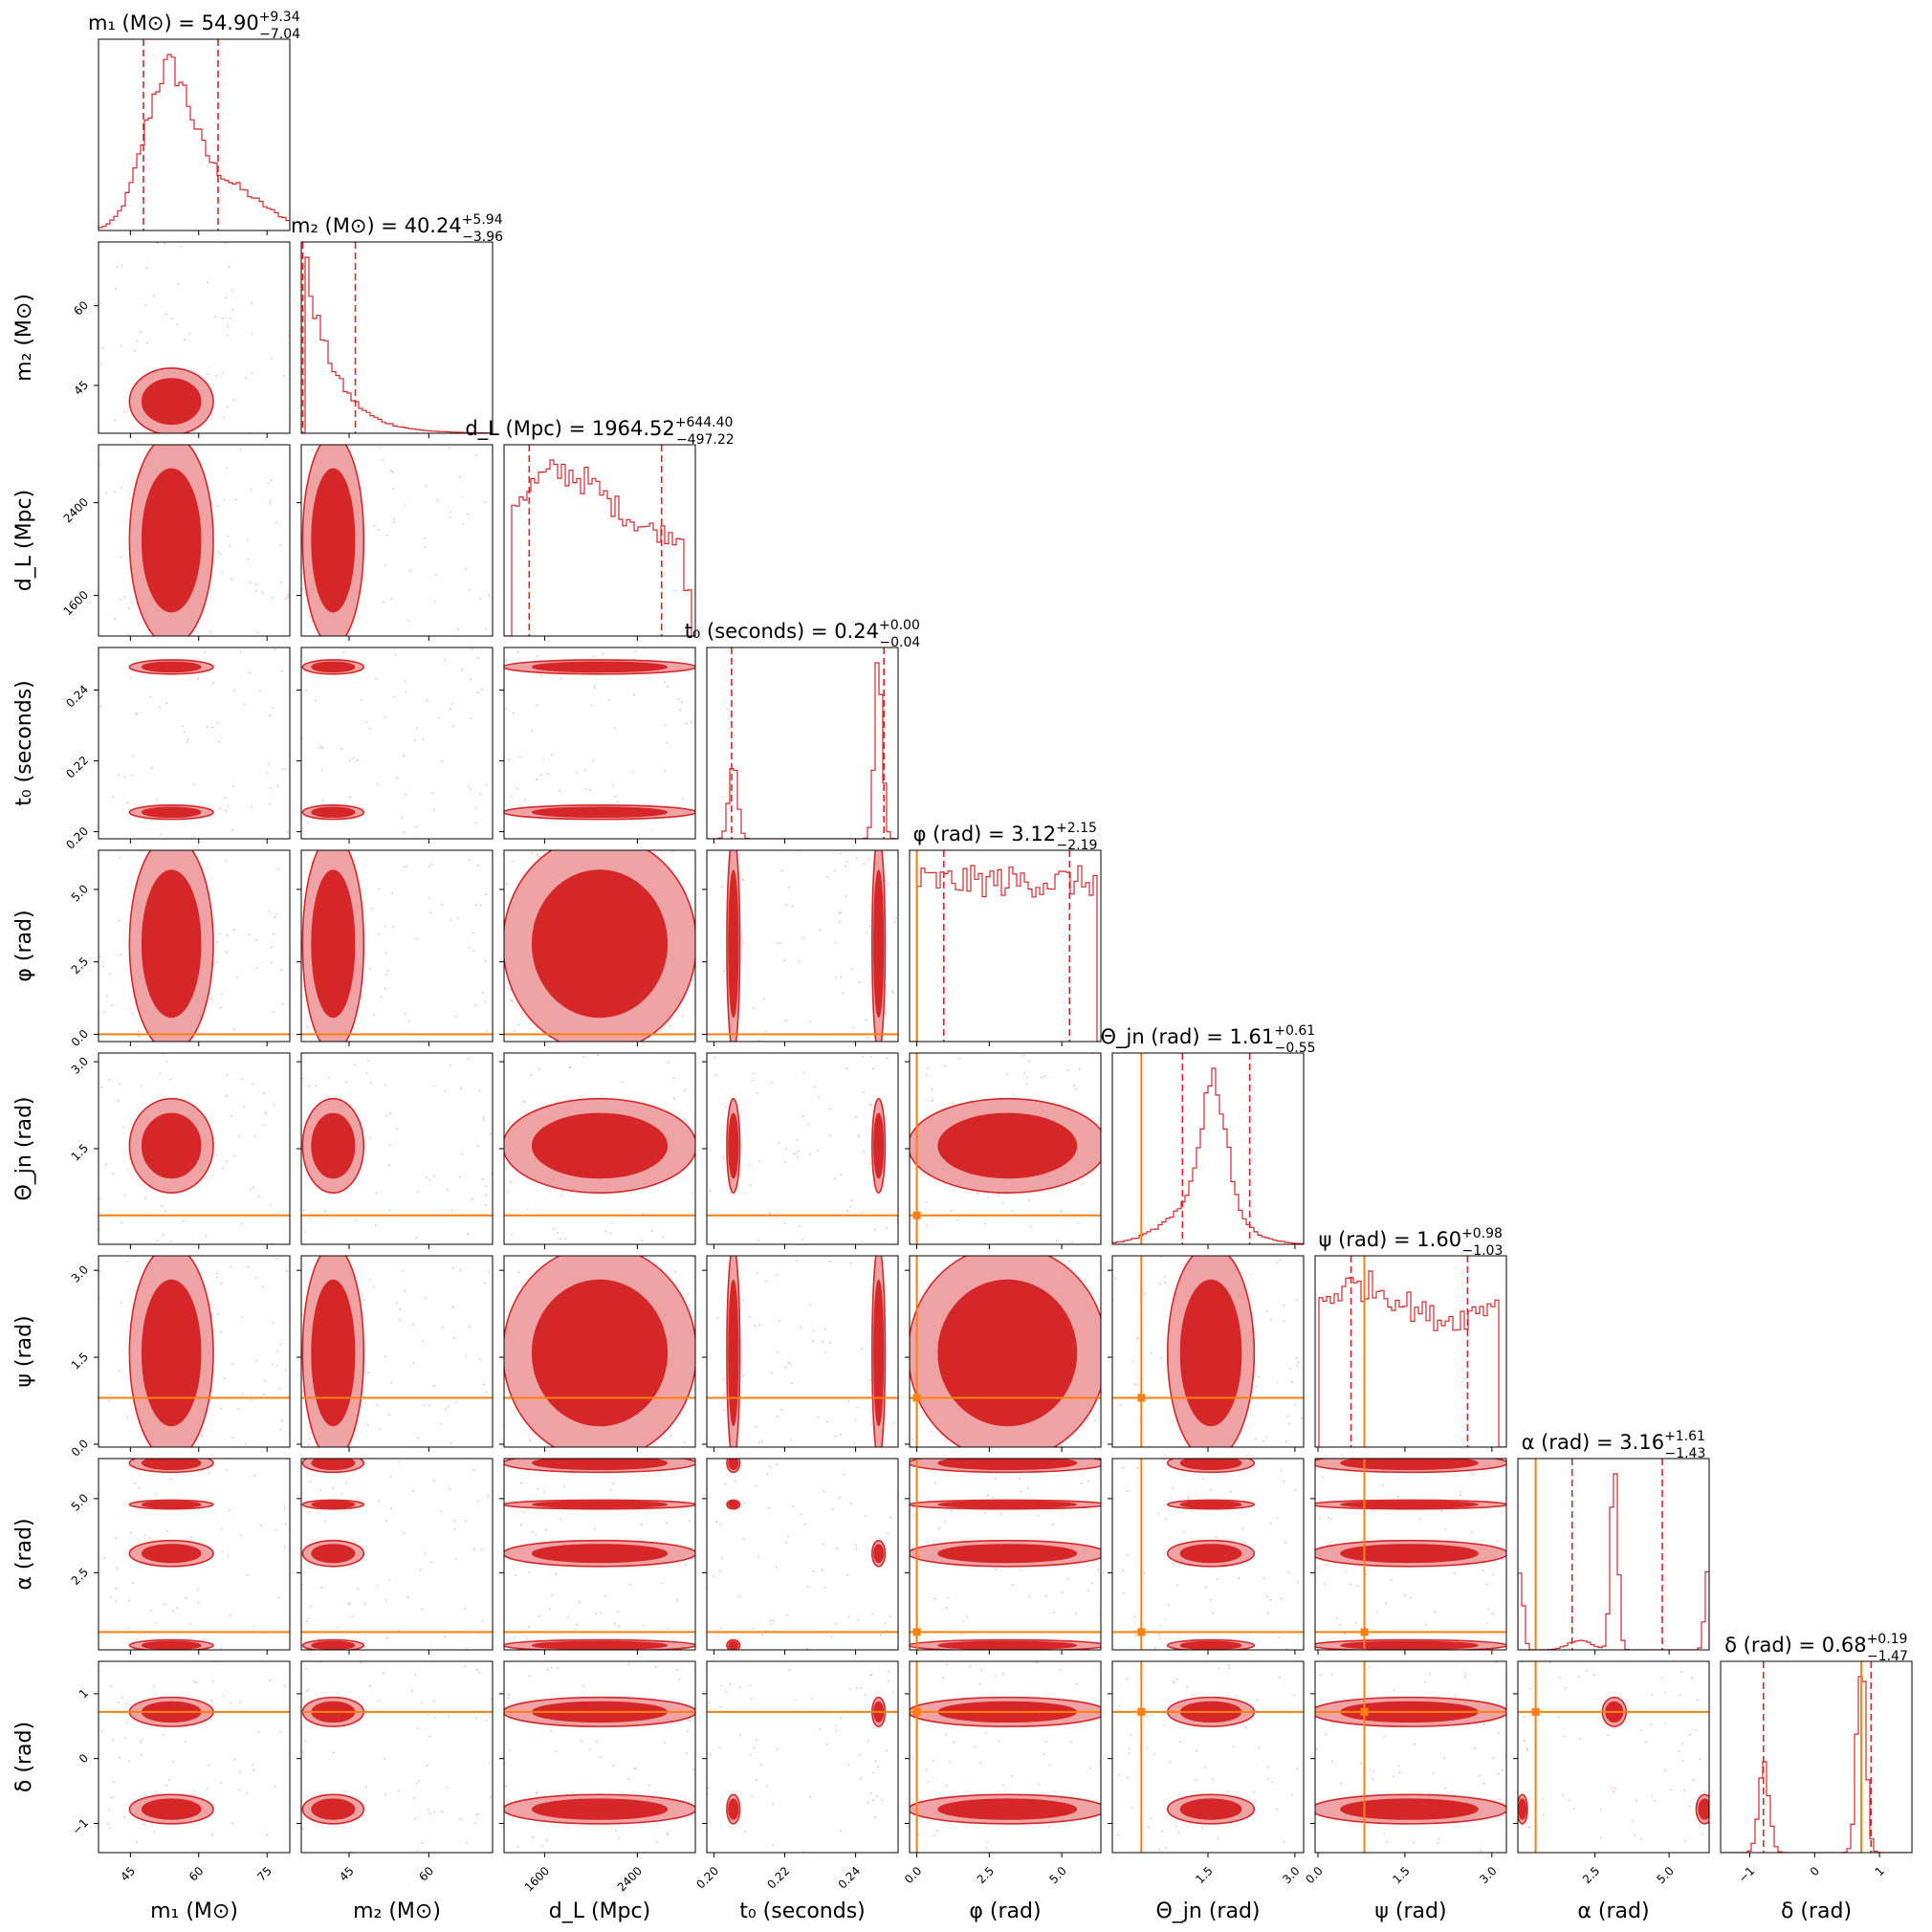  Describe the element at coordinates (796, 1776) in the screenshot. I see `panel-t0-delta: 0.20 0.22 0.24` at that location.